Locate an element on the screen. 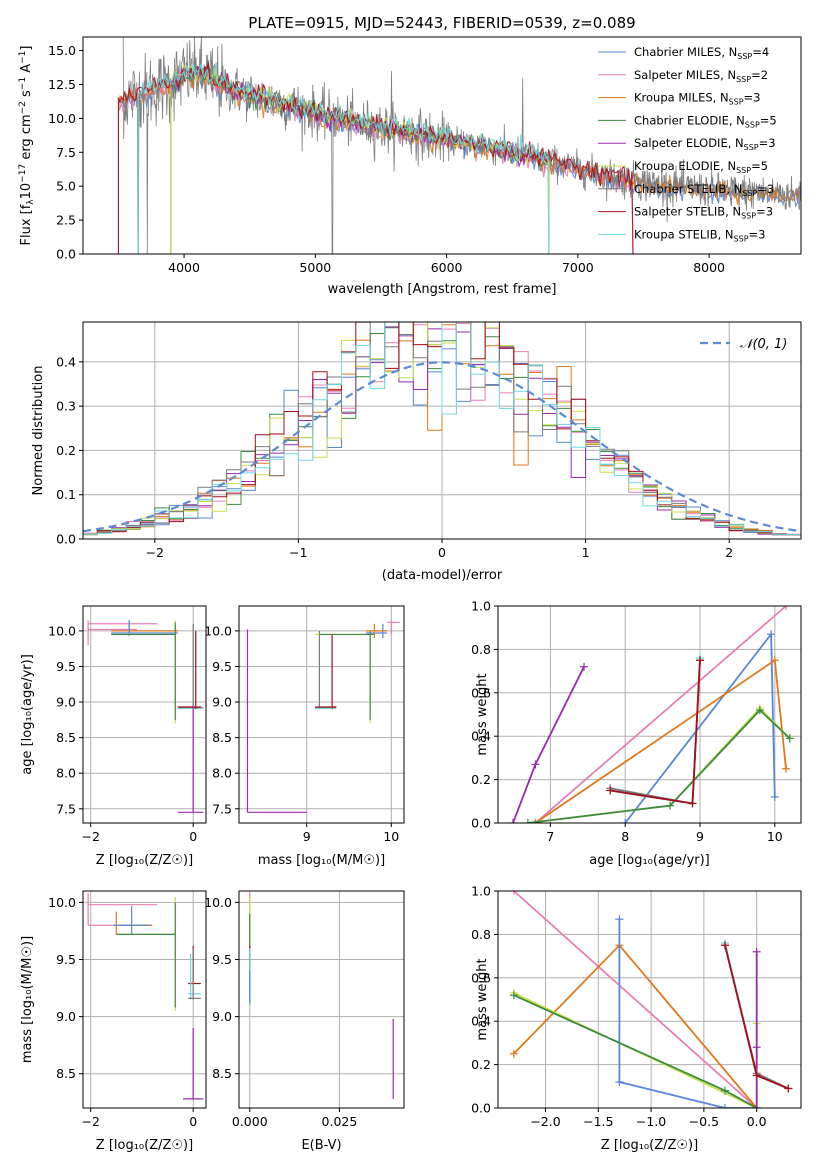 The image size is (819, 1170). series-line-chabrier_elodie is located at coordinates (659, 765).